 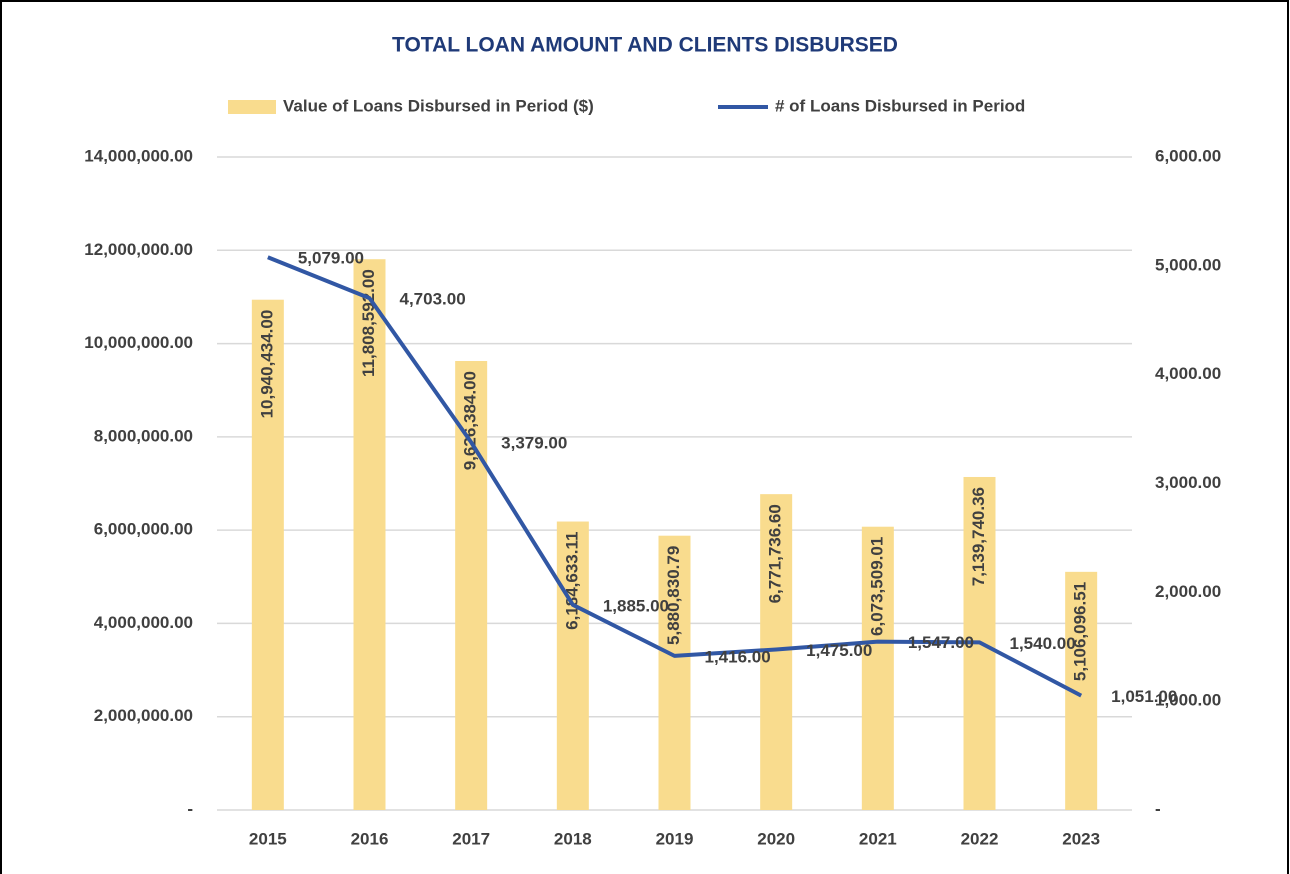 What do you see at coordinates (268, 838) in the screenshot?
I see `x-tick-label: 2015` at bounding box center [268, 838].